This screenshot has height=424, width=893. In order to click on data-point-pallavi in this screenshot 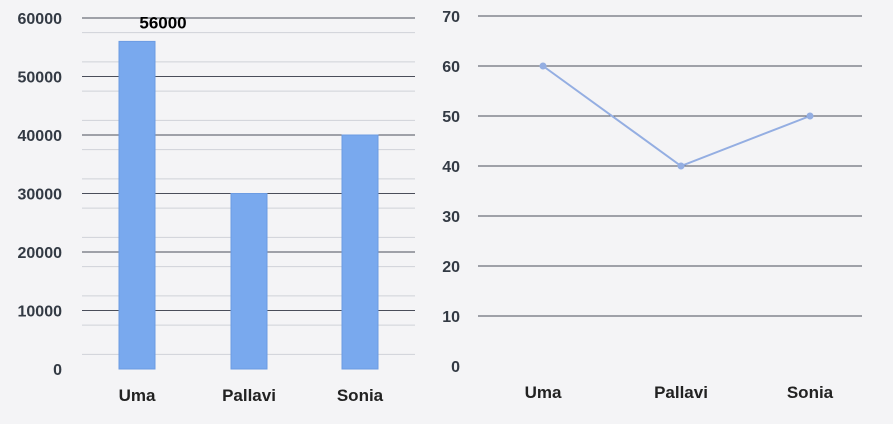, I will do `click(681, 166)`.